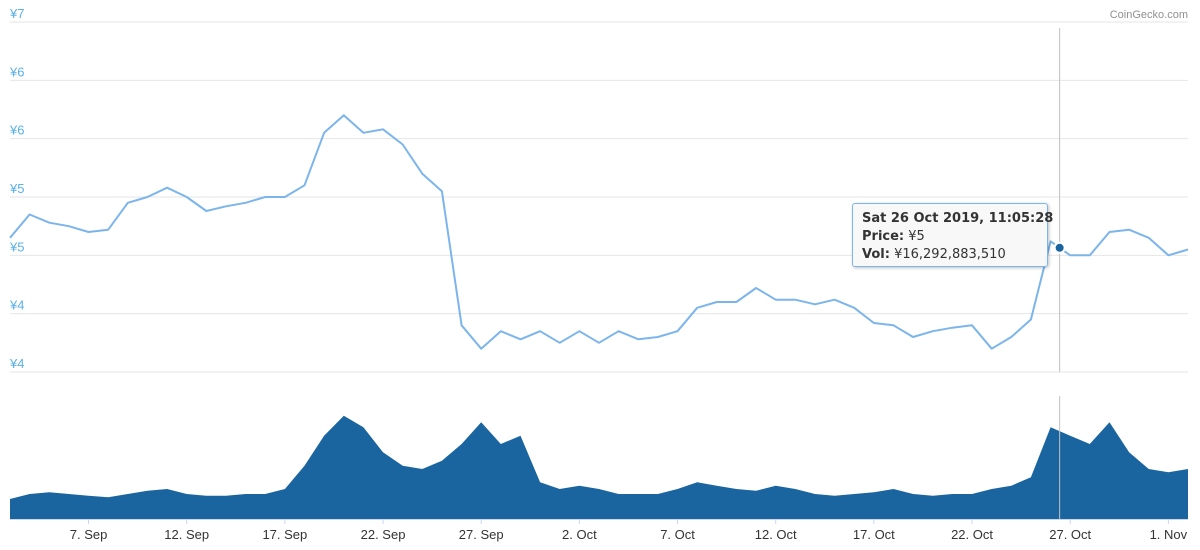 This screenshot has height=550, width=1200. Describe the element at coordinates (1149, 15) in the screenshot. I see `credit-label: CoinGecko.com` at that location.